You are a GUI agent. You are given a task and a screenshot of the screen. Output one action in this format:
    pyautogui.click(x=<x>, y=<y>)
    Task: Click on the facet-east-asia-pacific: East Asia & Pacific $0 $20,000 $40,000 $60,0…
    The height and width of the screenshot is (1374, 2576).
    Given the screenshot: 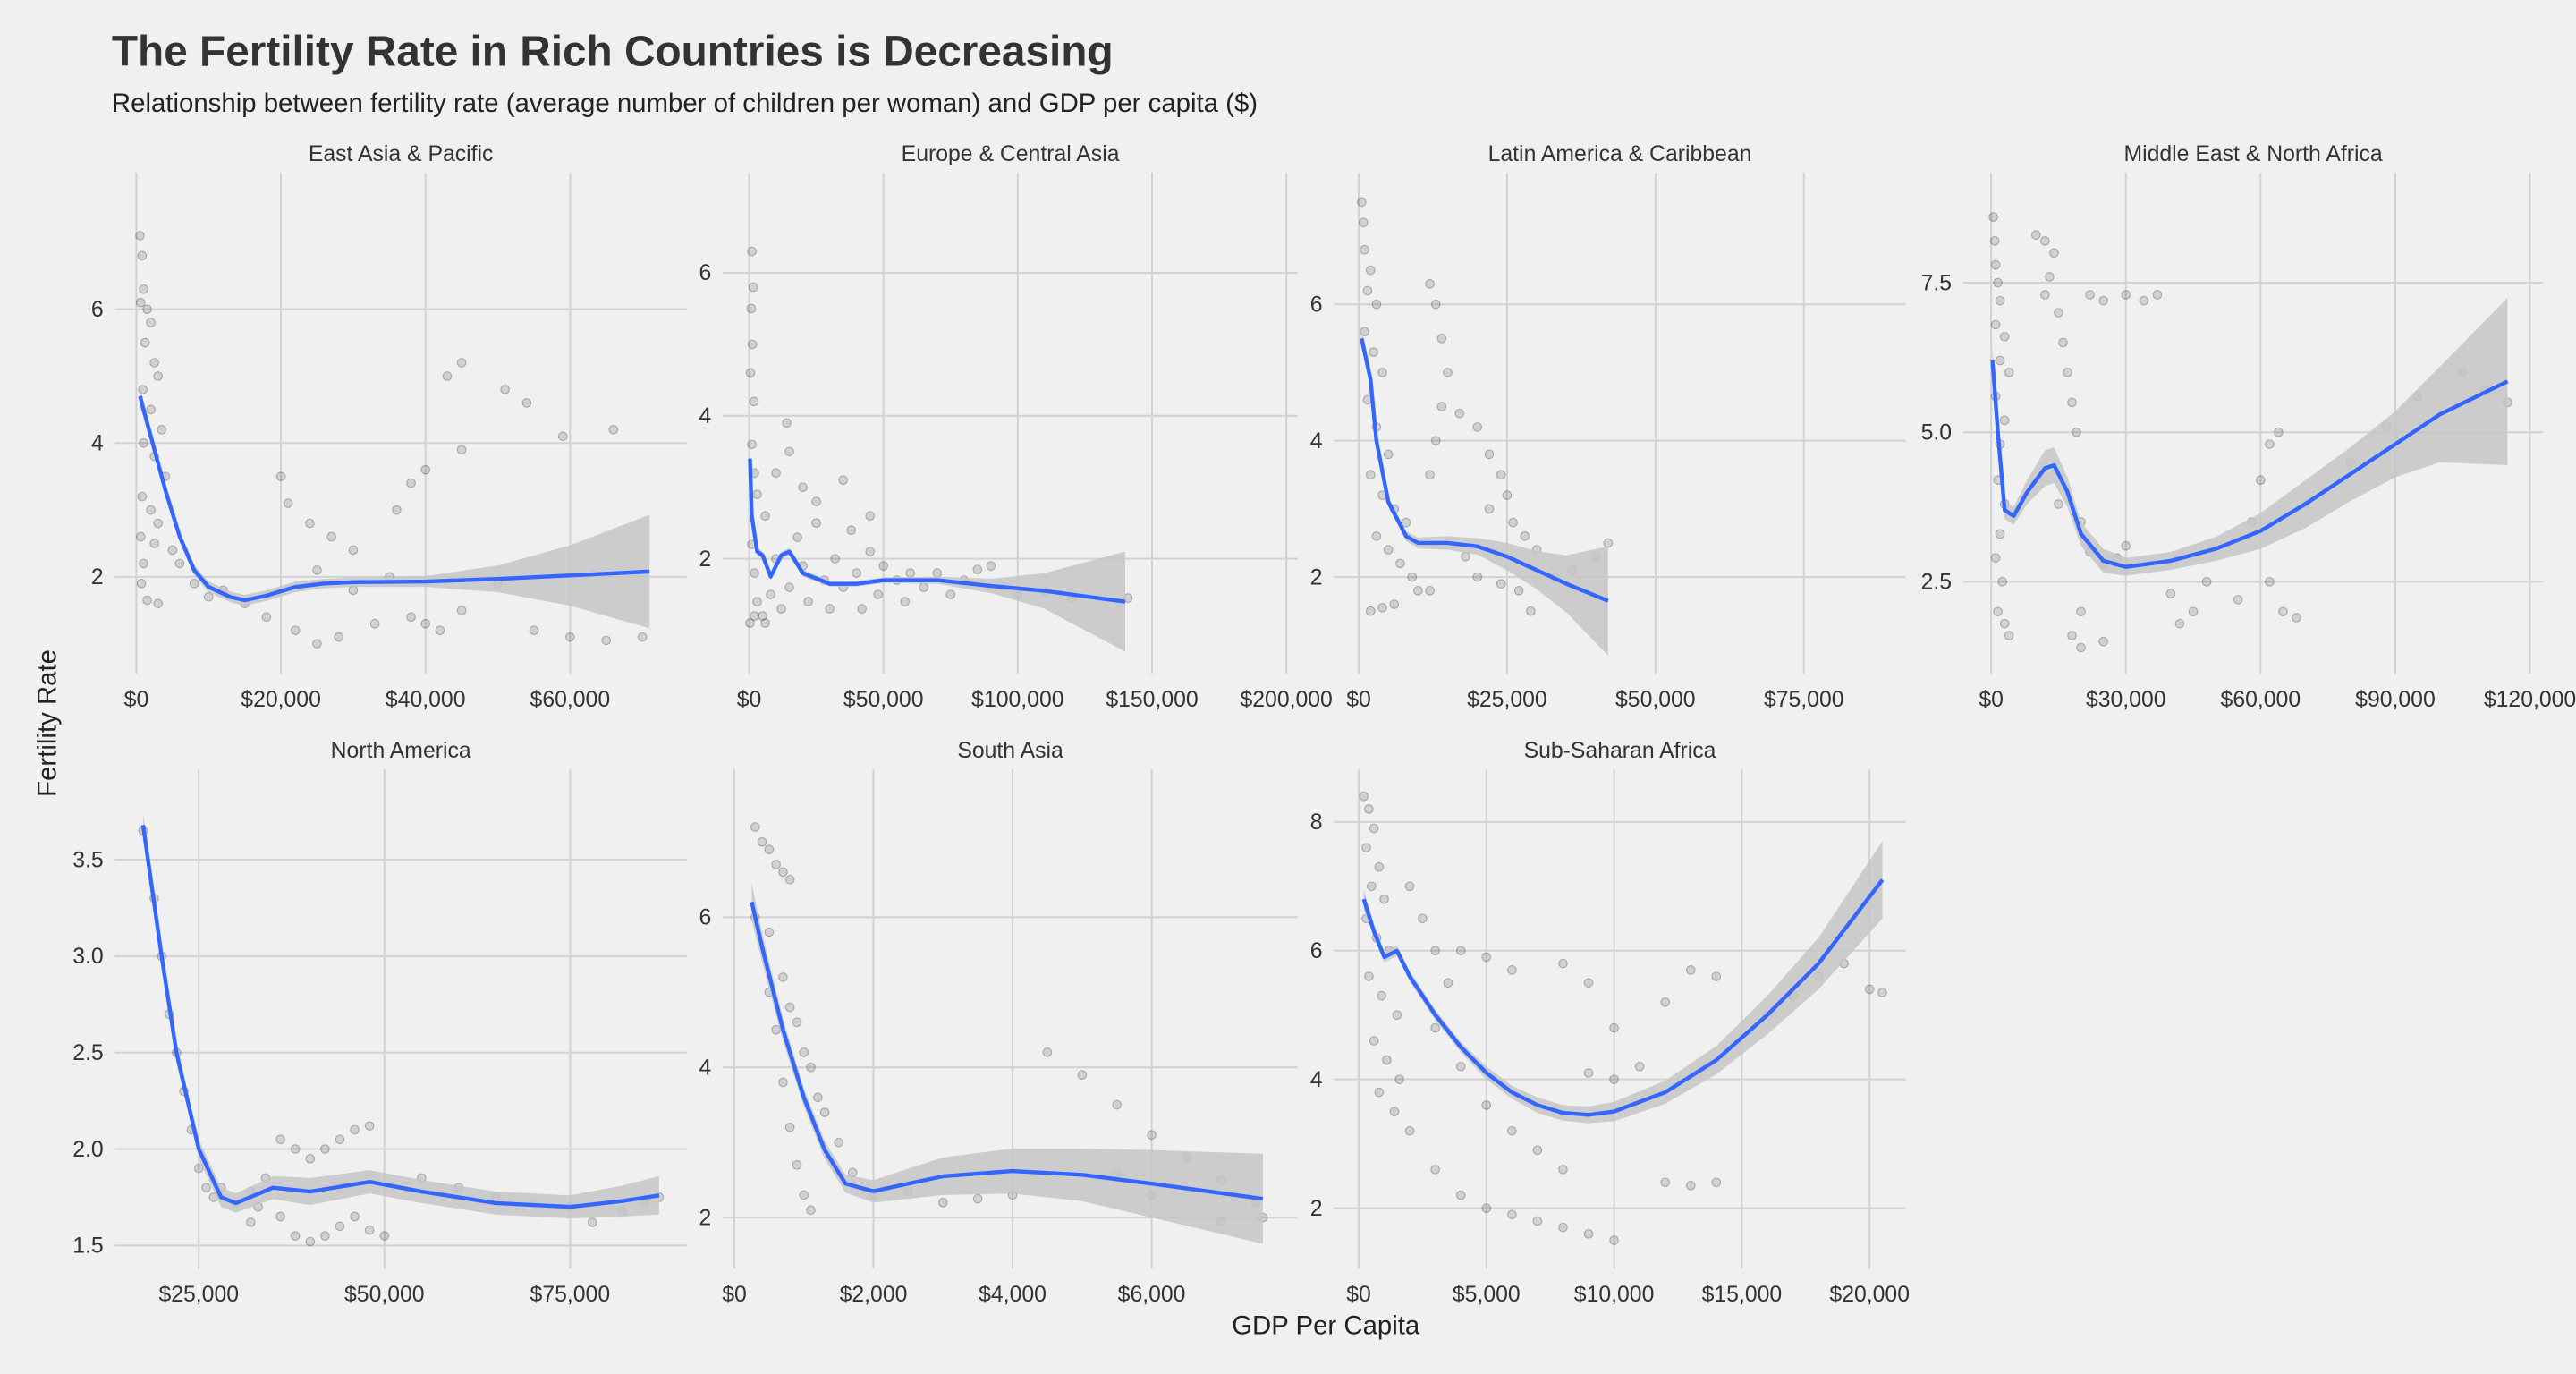 What is the action you would take?
    pyautogui.click(x=389, y=427)
    